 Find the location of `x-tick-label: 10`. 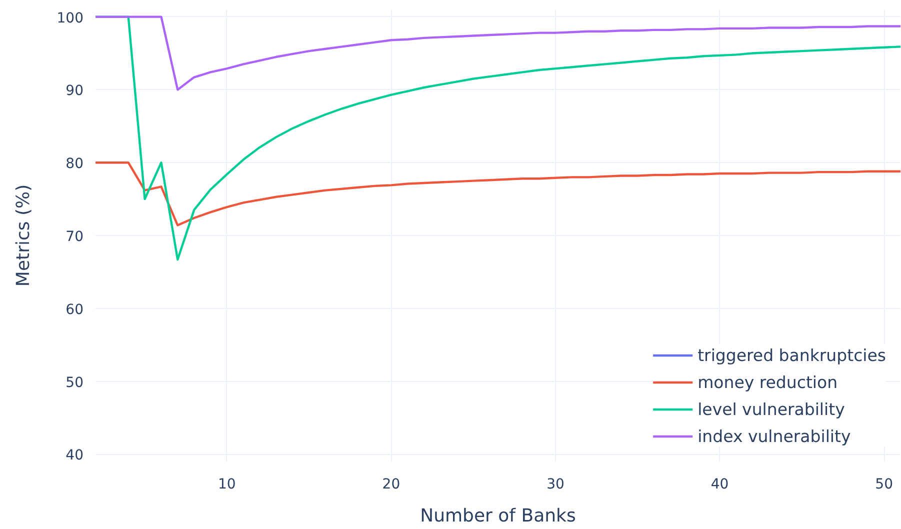

x-tick-label: 10 is located at coordinates (227, 484).